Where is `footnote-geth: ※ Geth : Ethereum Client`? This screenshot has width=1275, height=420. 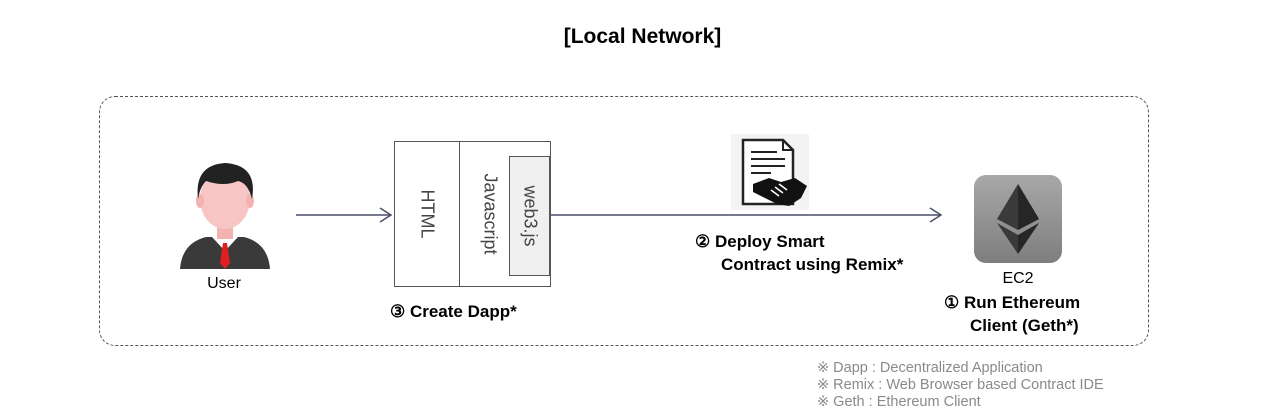
footnote-geth: ※ Geth : Ethereum Client is located at coordinates (899, 402).